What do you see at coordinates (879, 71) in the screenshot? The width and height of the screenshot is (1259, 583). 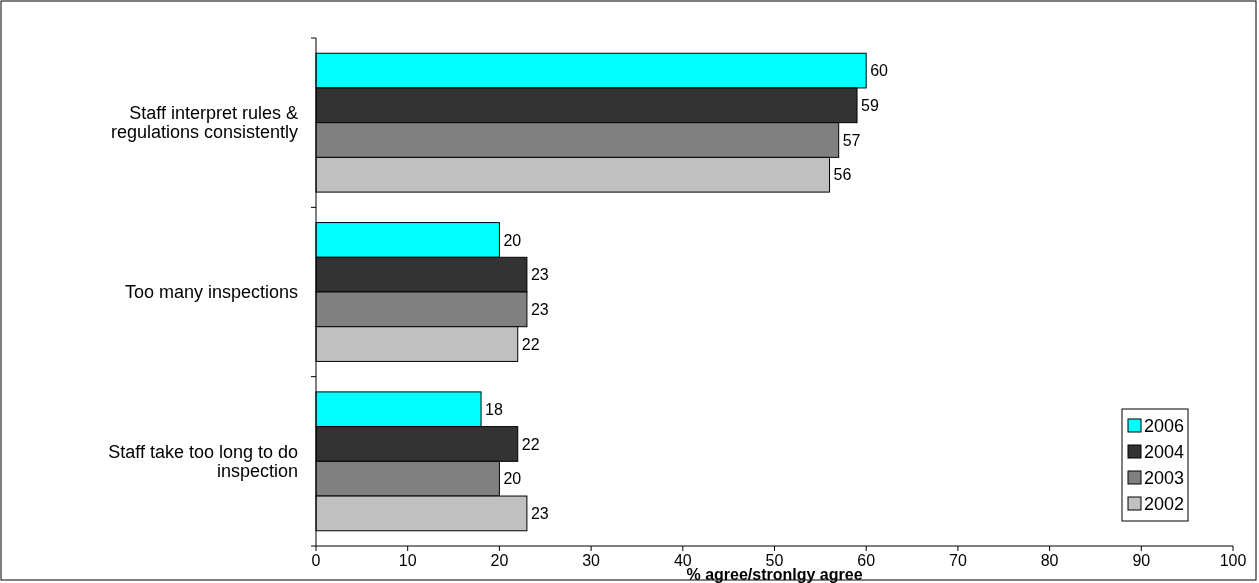 I see `data-label: 60` at bounding box center [879, 71].